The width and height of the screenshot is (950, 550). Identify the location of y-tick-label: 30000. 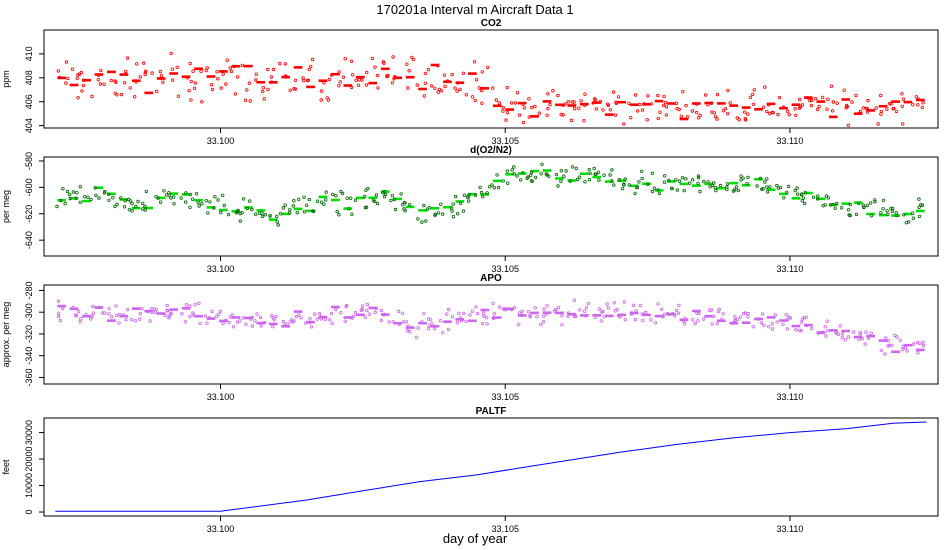
(29, 432).